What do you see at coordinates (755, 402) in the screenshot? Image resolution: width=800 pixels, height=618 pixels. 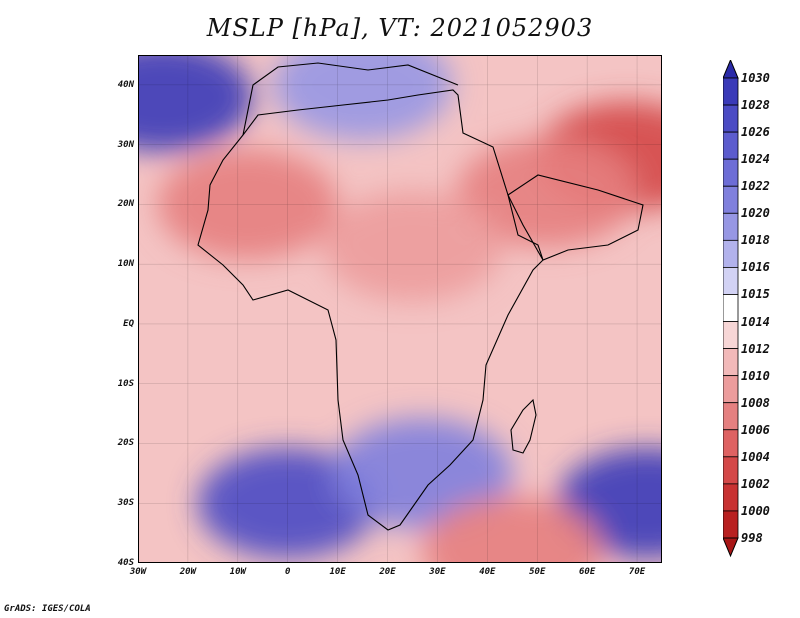 I see `colorbar-label: 1008` at bounding box center [755, 402].